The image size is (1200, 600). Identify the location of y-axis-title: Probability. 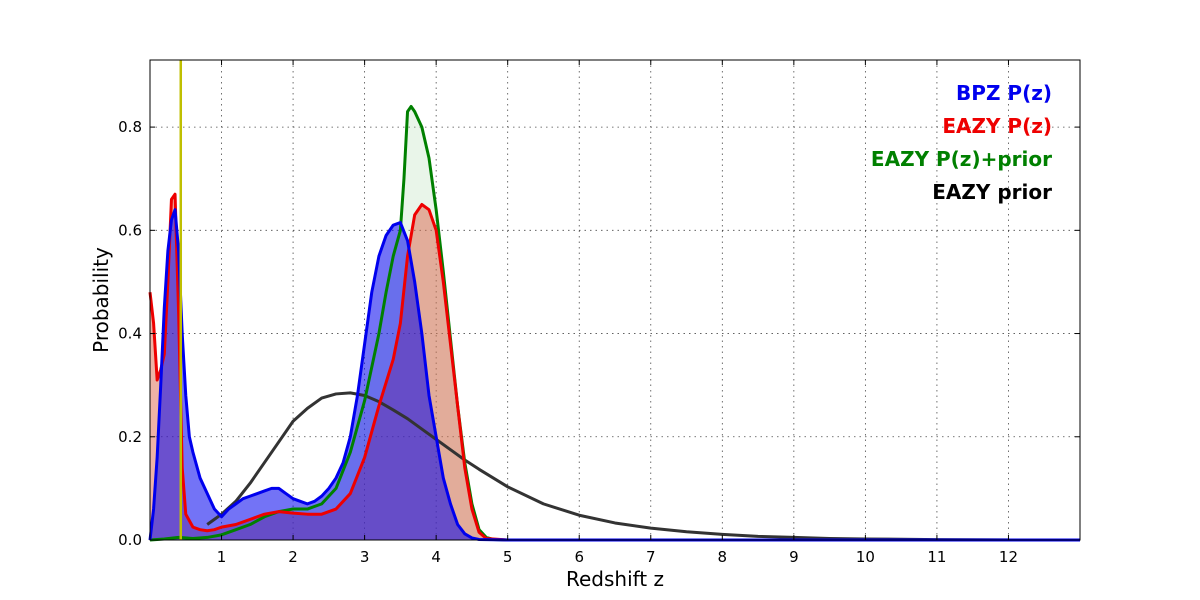
(101, 300).